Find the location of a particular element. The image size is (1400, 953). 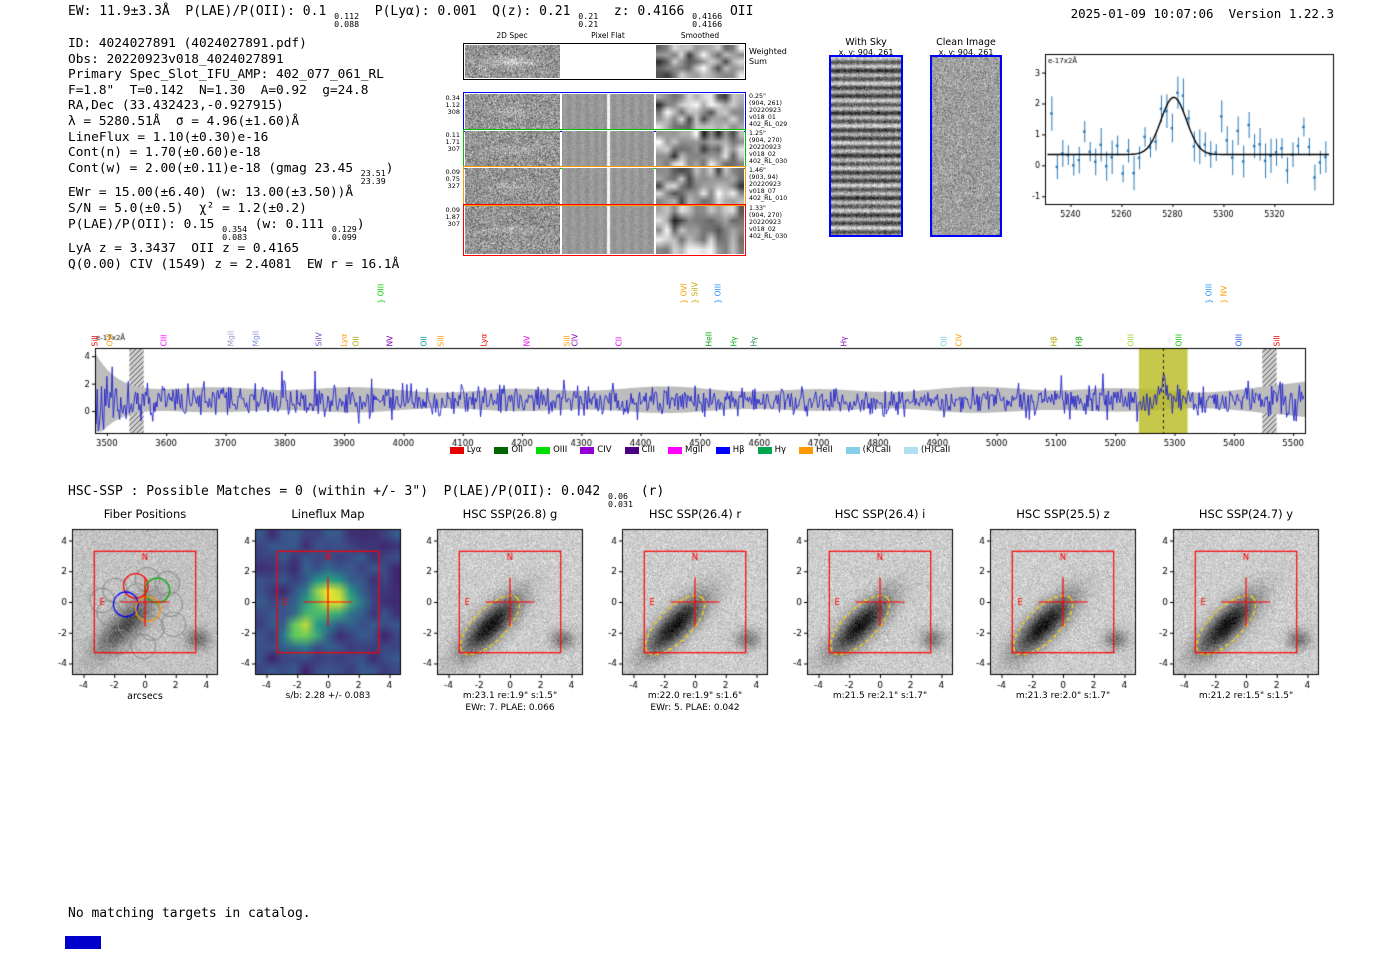

legend-label: OII is located at coordinates (517, 450).